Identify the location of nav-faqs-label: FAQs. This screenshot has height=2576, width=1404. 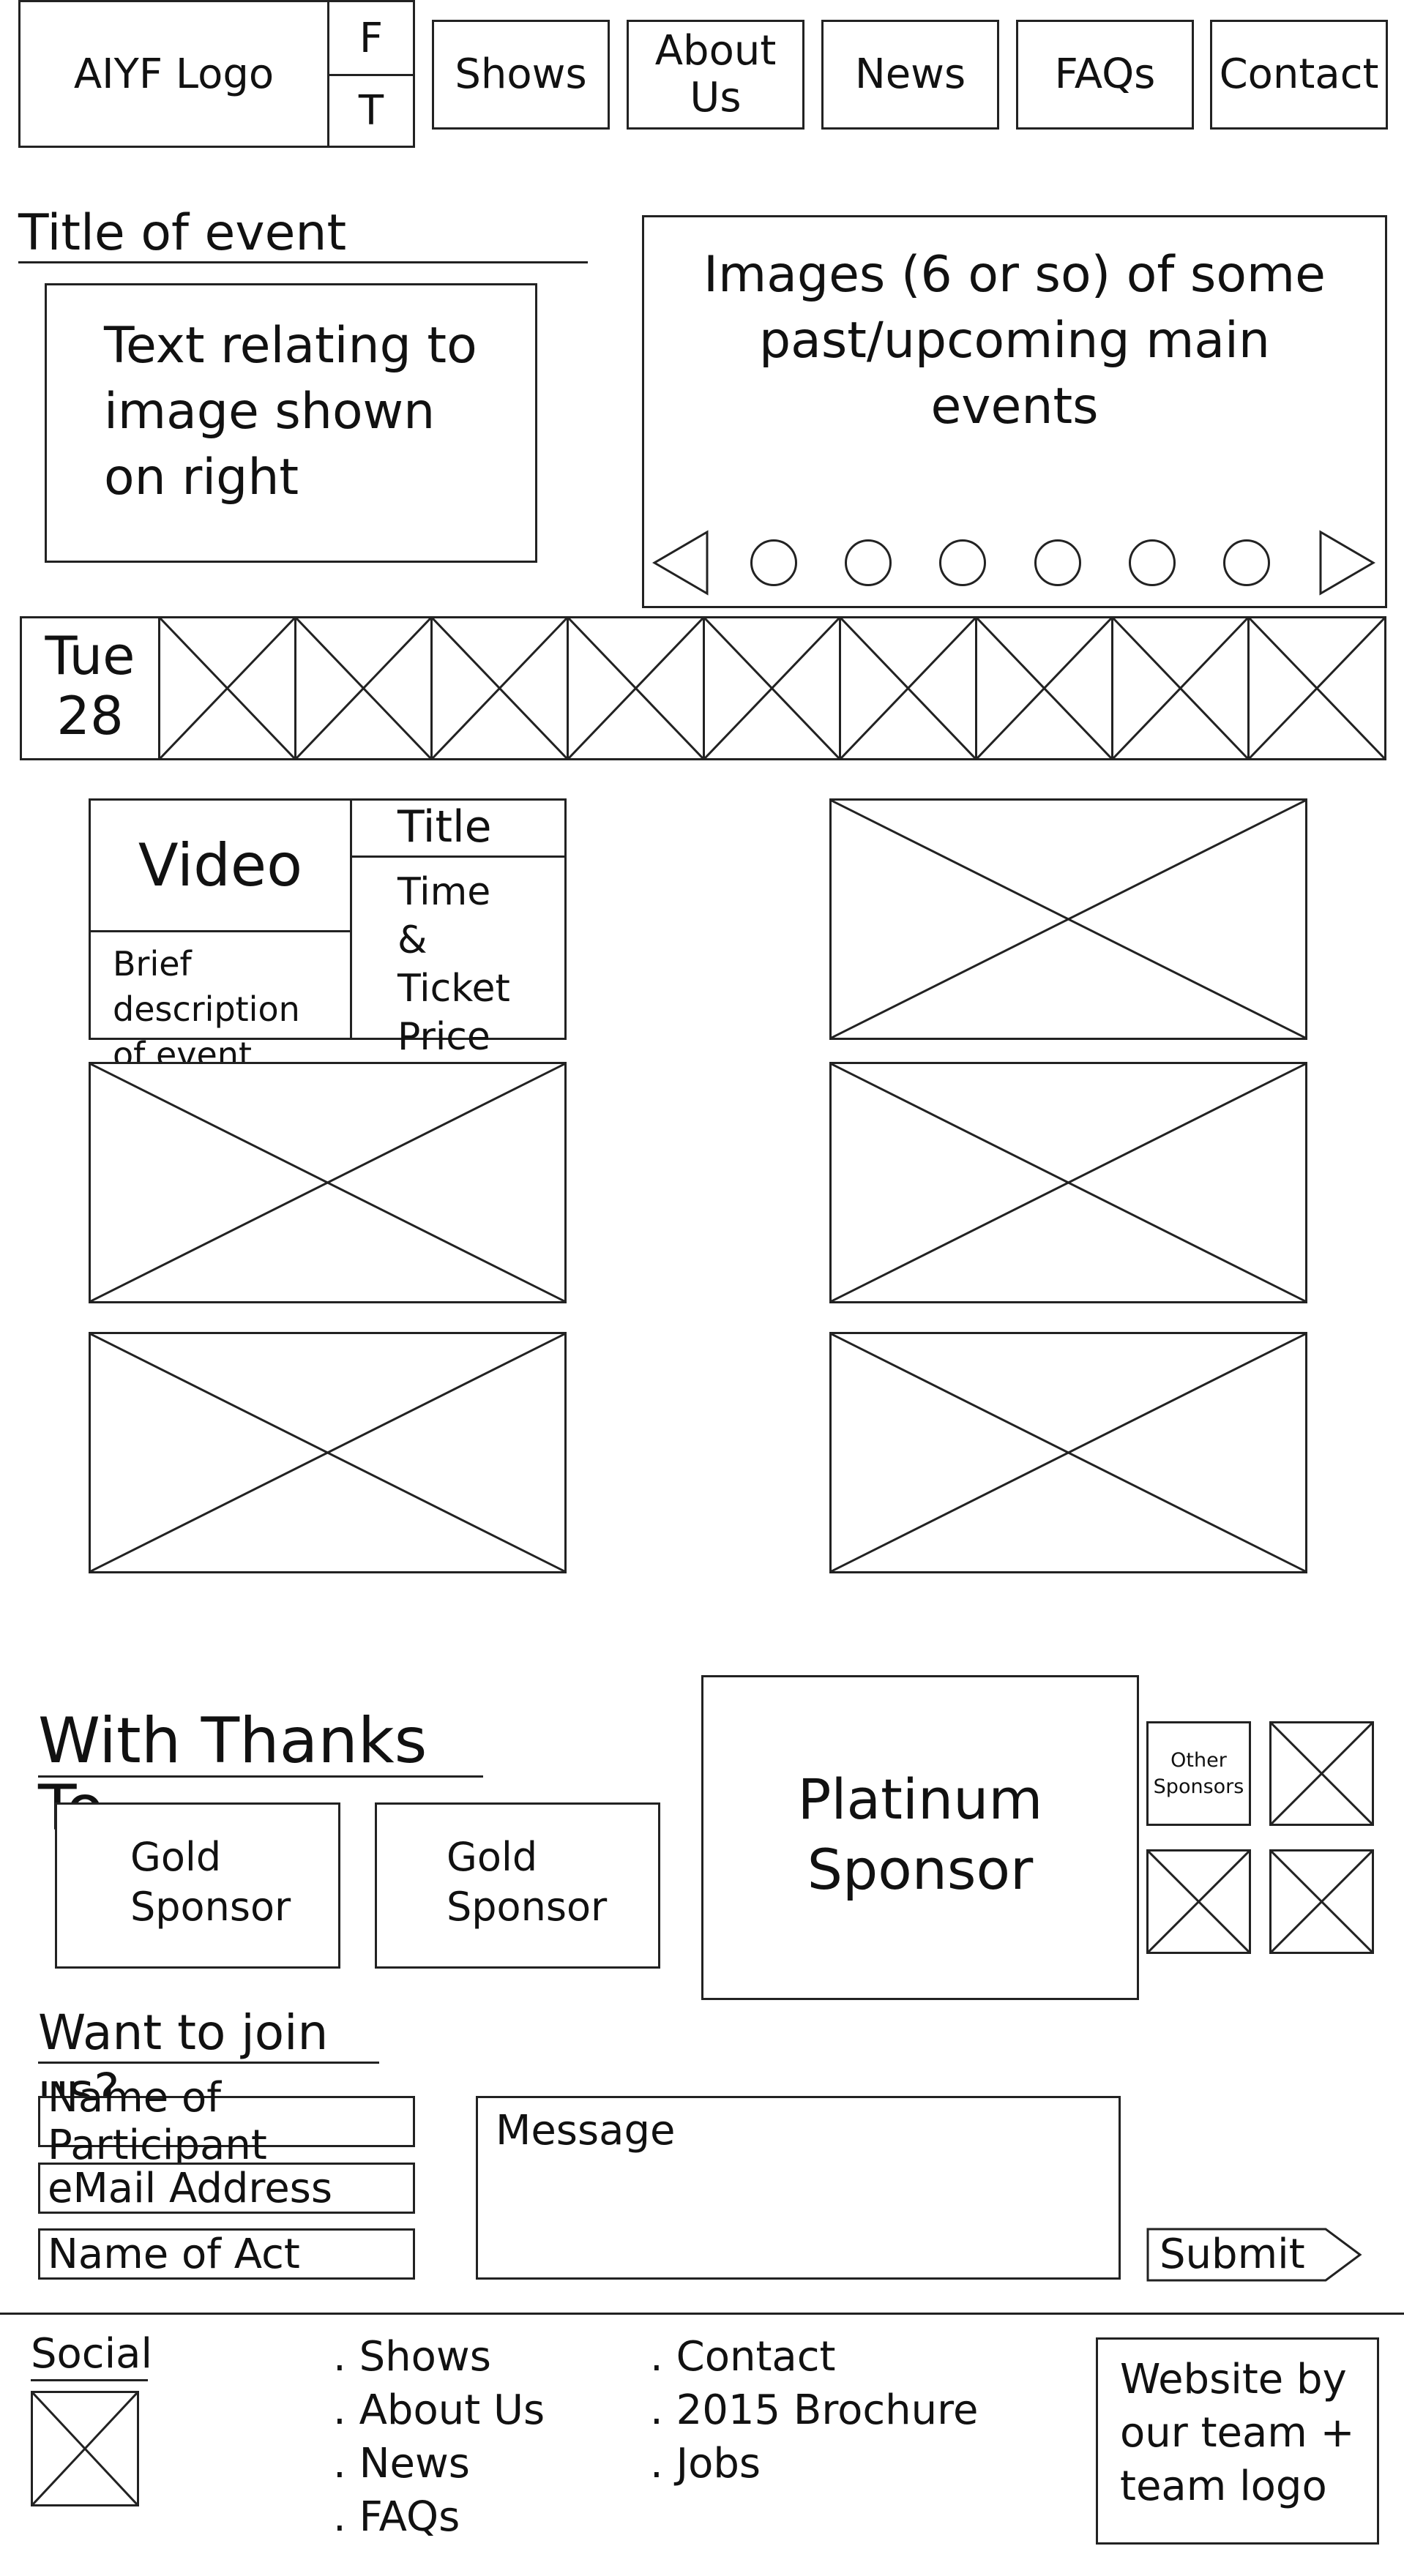
(1105, 74).